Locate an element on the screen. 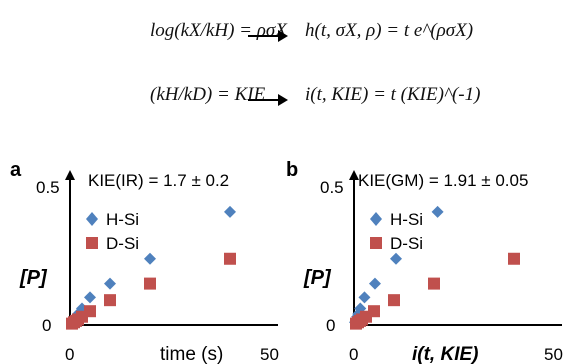 Image resolution: width=576 pixels, height=364 pixels. equation-2-rhs: i(t, KIE) = t (KIE)^(-1) is located at coordinates (393, 94).